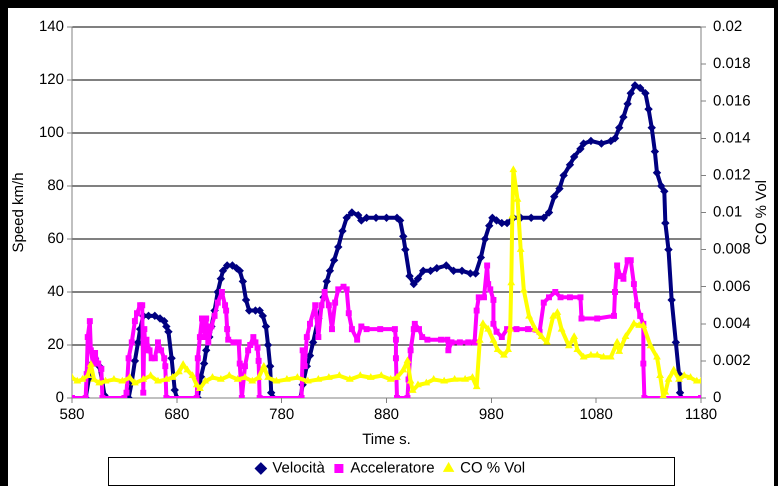 This screenshot has width=778, height=486. I want to click on y2-tick-label: 0.01, so click(727, 212).